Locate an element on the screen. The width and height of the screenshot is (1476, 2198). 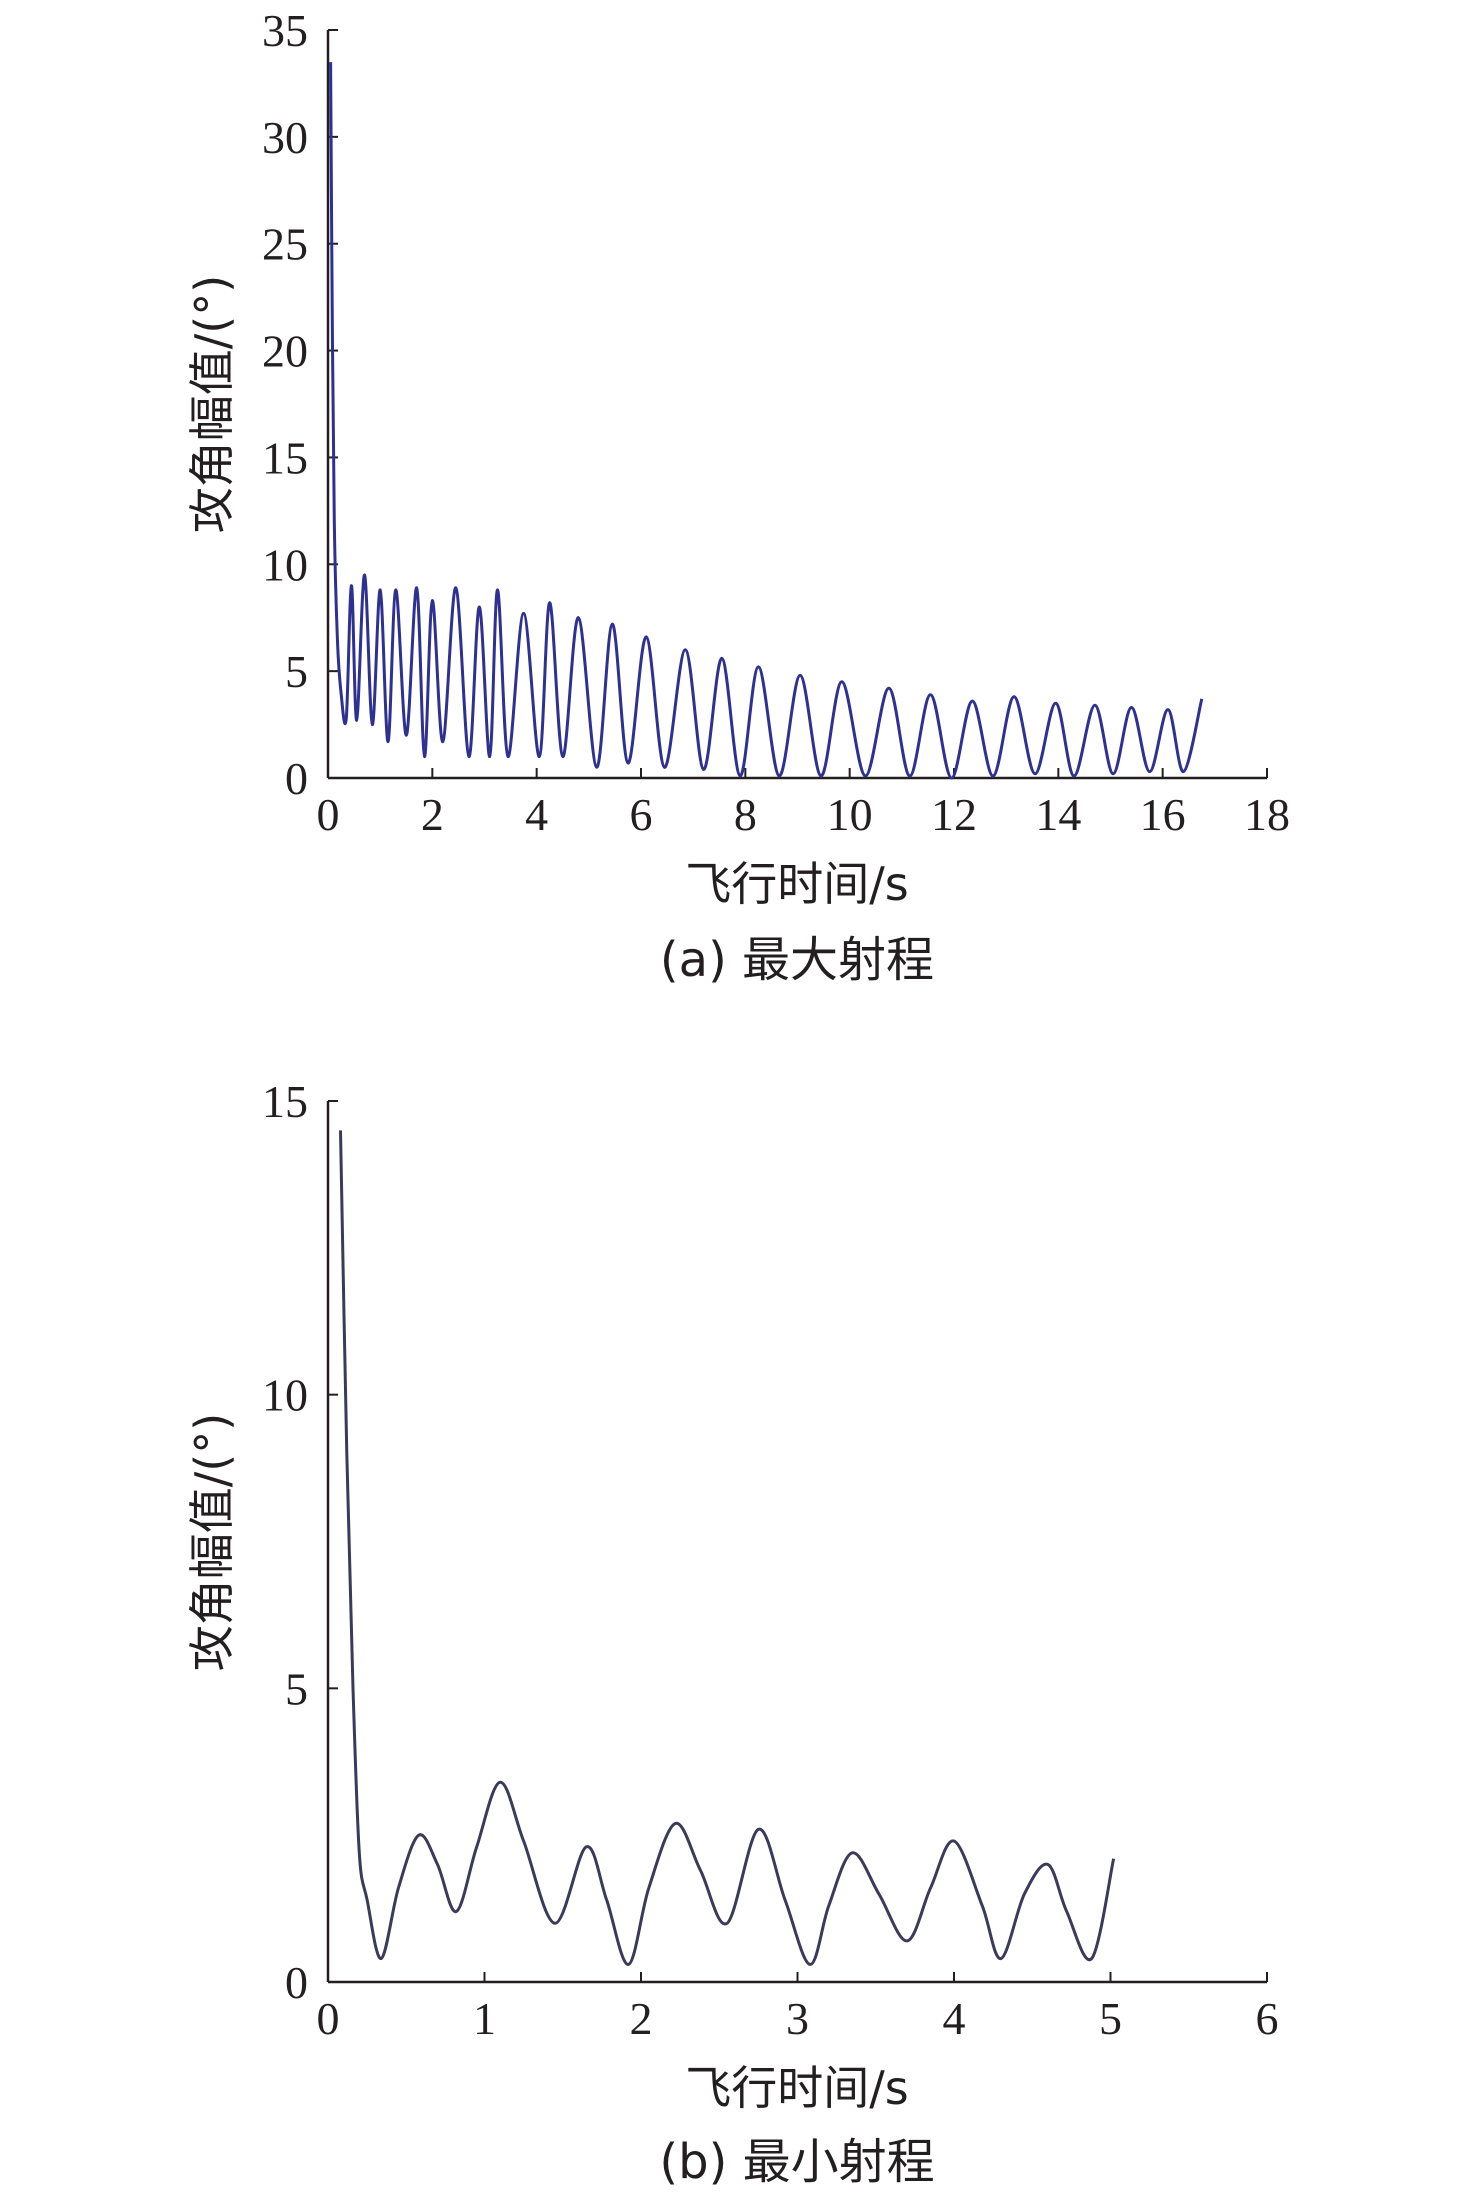
chart-a-y-ticks: 0 5 10 15 20 25 30 35 is located at coordinates (300, 404).